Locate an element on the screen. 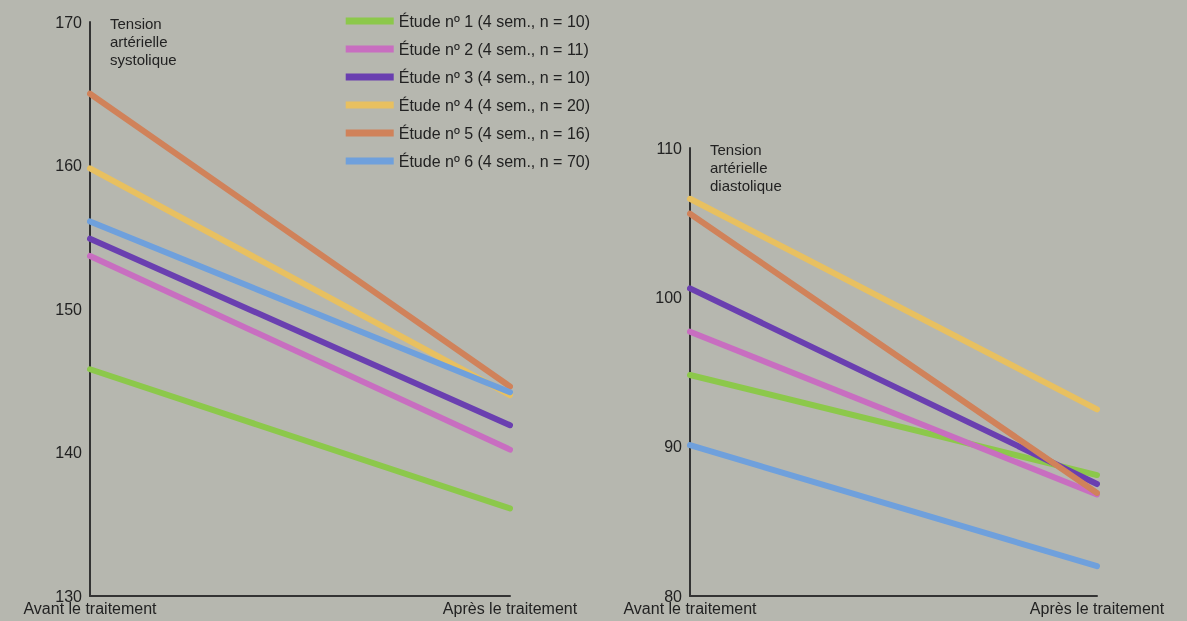  legend-label: Étude nº 6 (4 sem., n = 70) is located at coordinates (494, 160).